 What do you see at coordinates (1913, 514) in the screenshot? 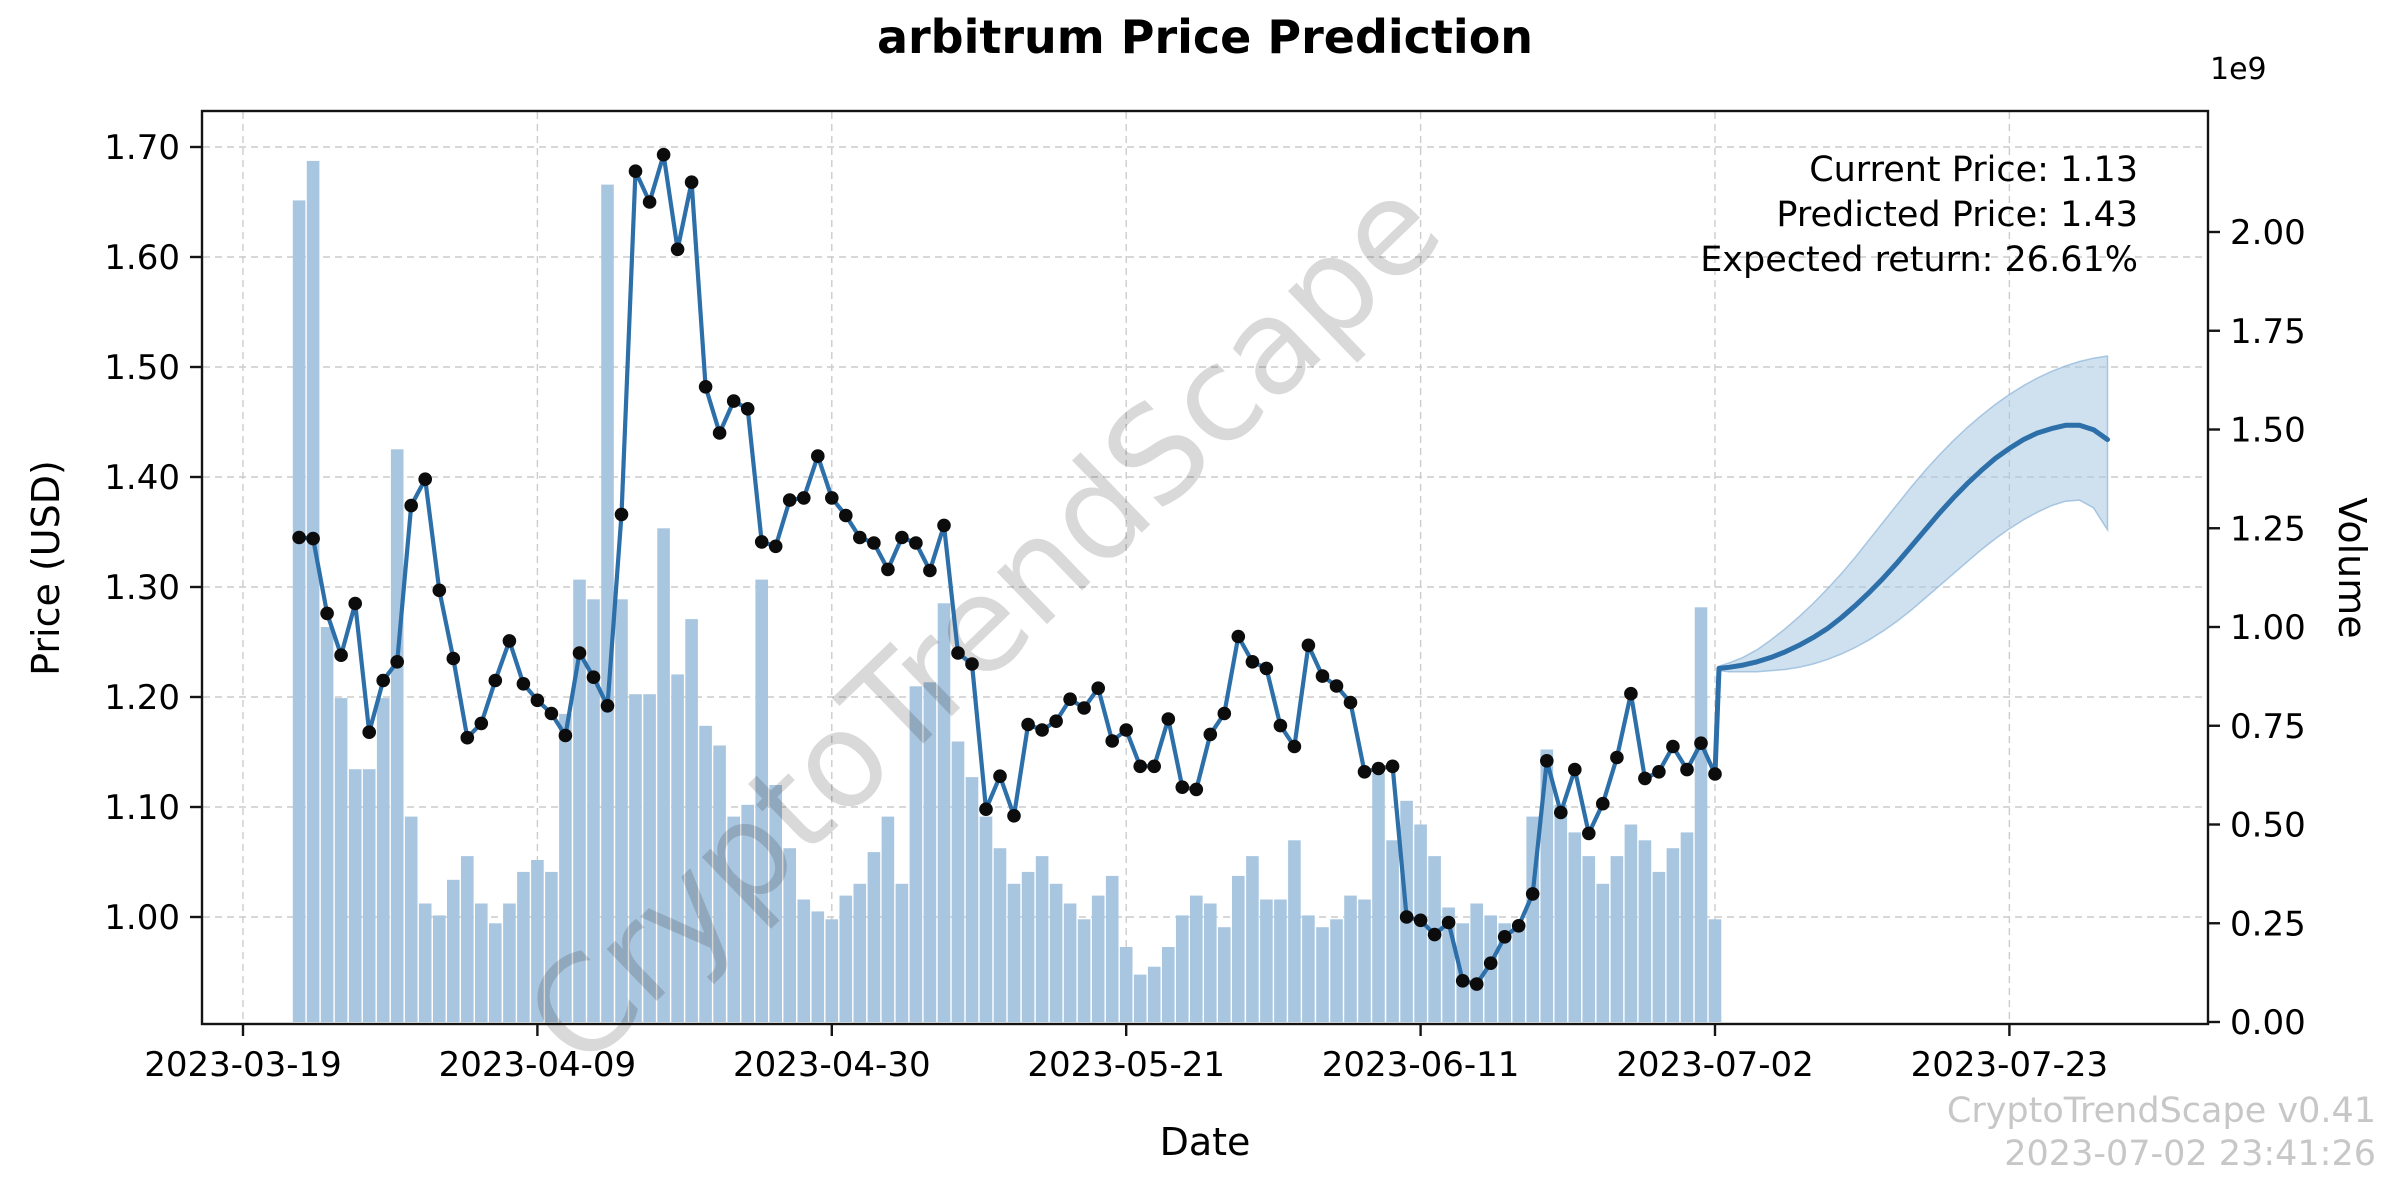
I see `confidence-band` at bounding box center [1913, 514].